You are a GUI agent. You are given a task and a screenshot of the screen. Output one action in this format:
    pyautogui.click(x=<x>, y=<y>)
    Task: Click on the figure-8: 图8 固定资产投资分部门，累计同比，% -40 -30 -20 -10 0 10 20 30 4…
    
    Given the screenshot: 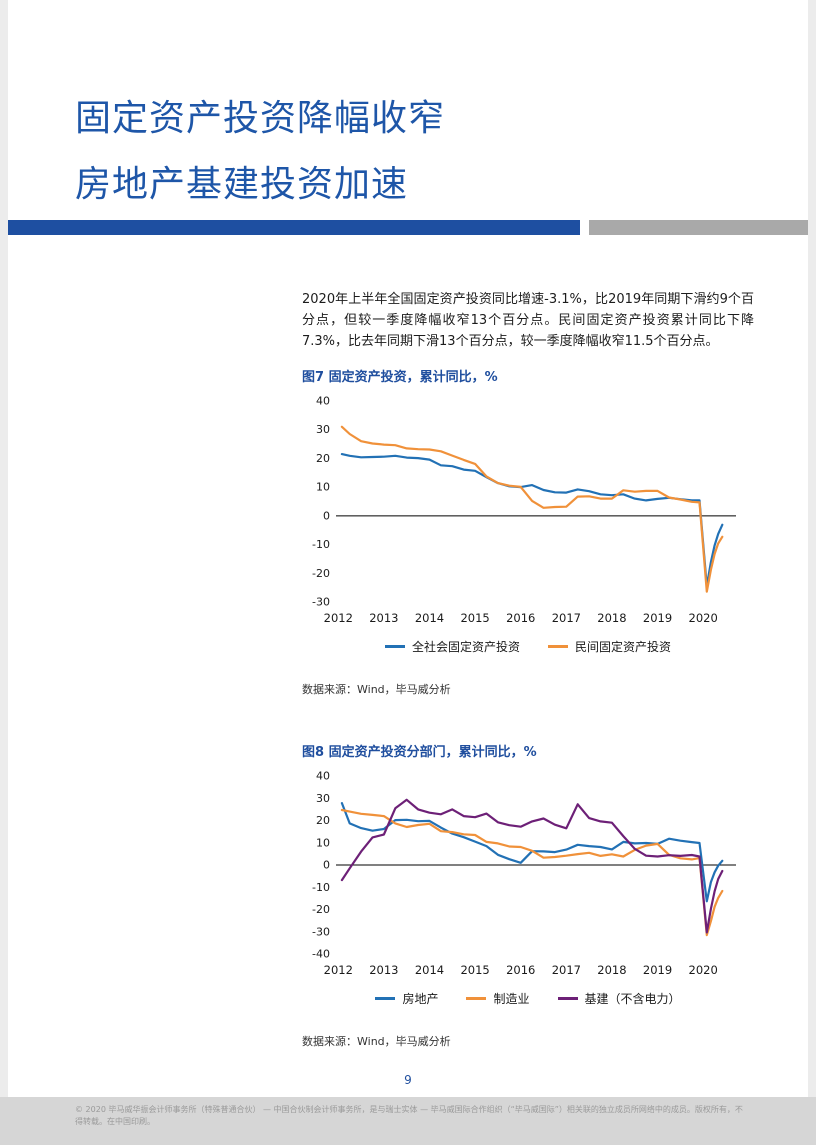 What is the action you would take?
    pyautogui.click(x=528, y=895)
    